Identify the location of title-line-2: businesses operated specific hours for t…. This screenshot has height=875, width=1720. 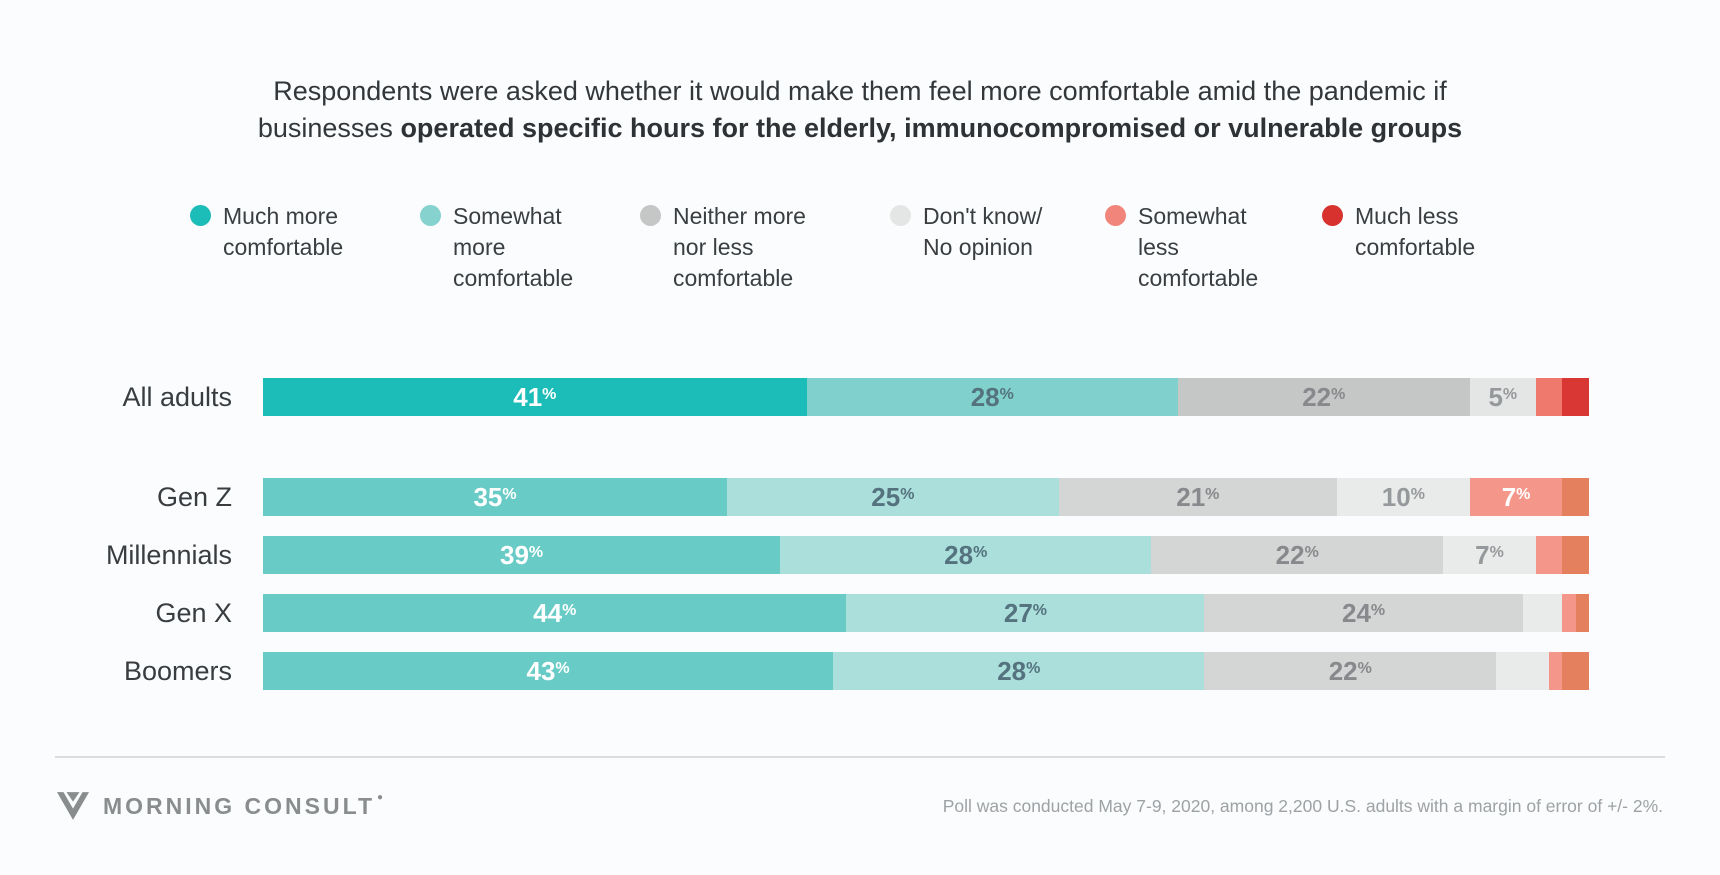
(860, 128).